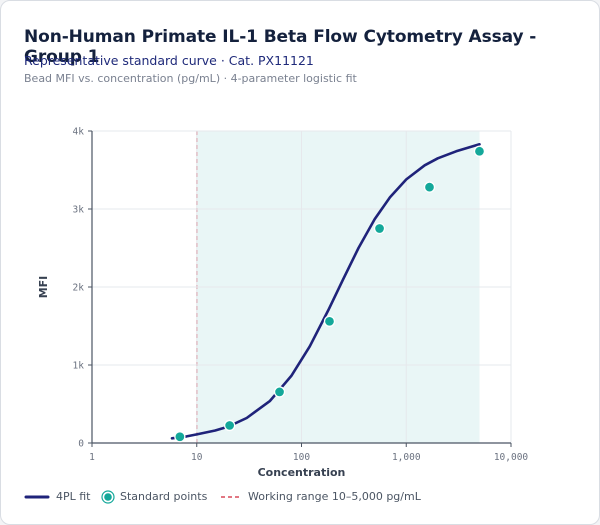 This screenshot has width=600, height=525. What do you see at coordinates (43, 287) in the screenshot?
I see `y-axis-title: MFI` at bounding box center [43, 287].